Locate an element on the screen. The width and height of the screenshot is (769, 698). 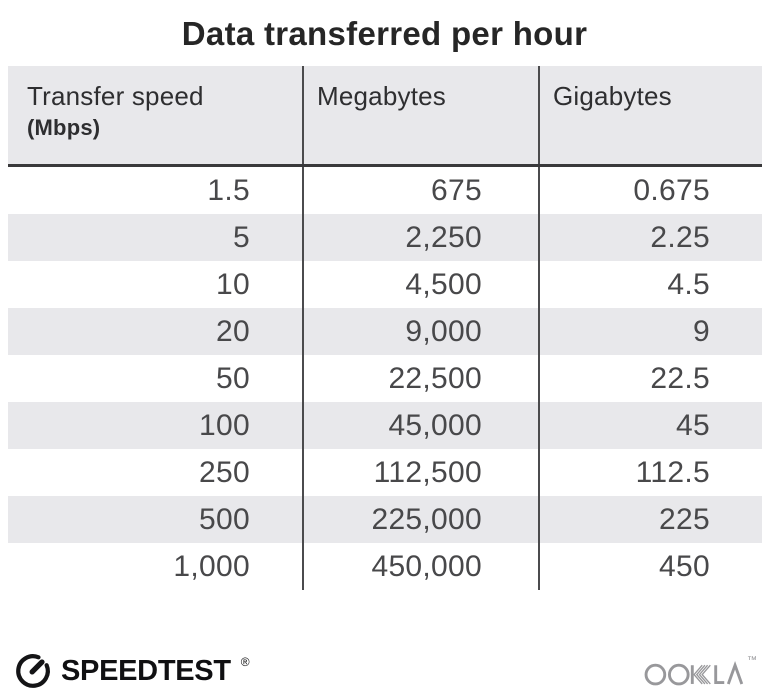
table-row: 100 45,000 45 is located at coordinates (385, 425).